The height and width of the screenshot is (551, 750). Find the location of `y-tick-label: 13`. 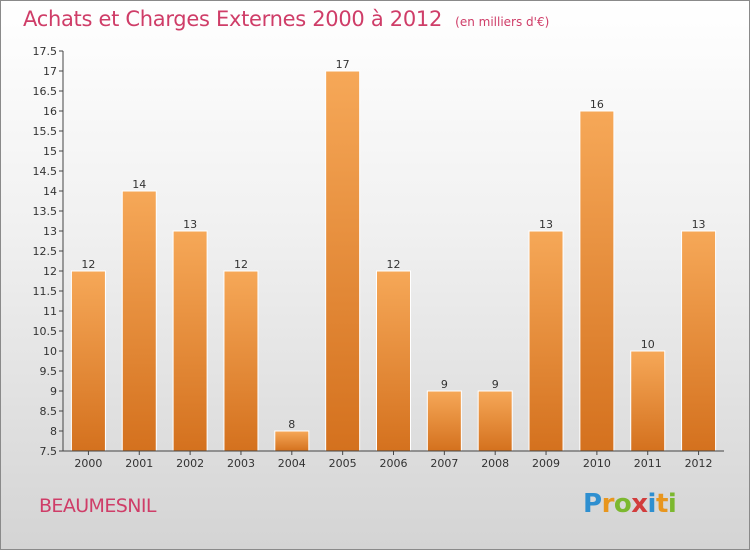

y-tick-label: 13 is located at coordinates (50, 231).